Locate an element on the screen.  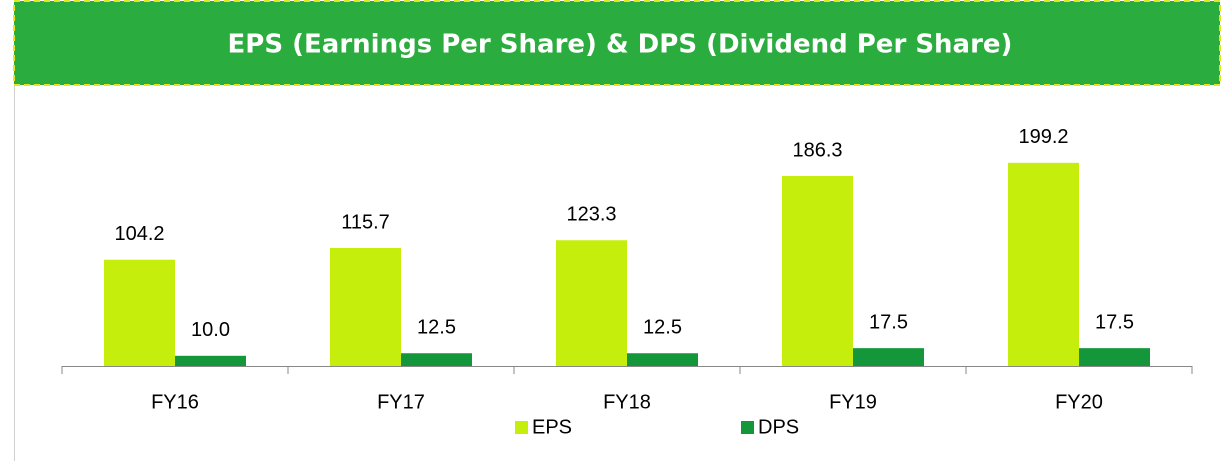
value-label: 123.3 is located at coordinates (591, 215).